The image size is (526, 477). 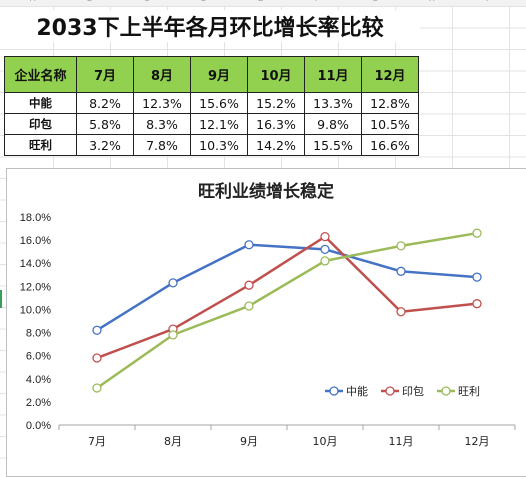 What do you see at coordinates (40, 103) in the screenshot?
I see `row-label-zhongneng: 中能` at bounding box center [40, 103].